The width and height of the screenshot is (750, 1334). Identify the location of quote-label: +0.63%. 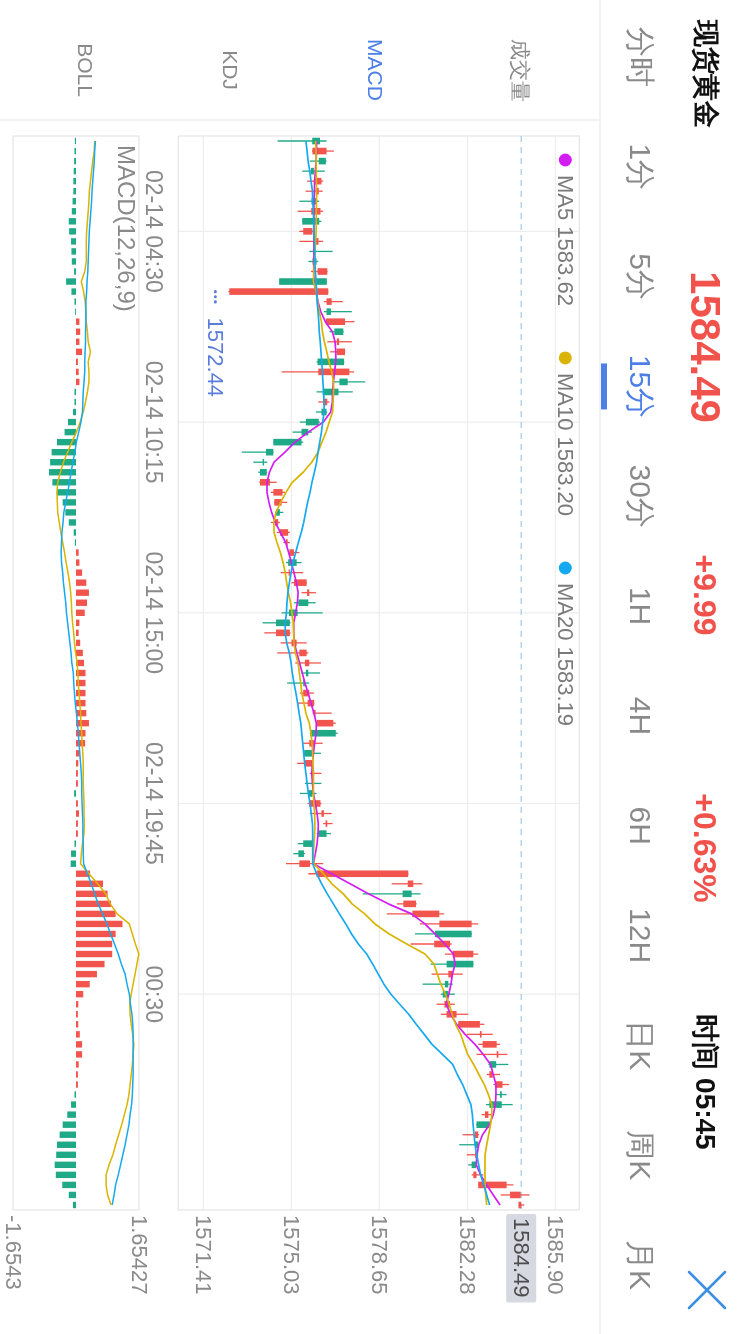
(705, 848).